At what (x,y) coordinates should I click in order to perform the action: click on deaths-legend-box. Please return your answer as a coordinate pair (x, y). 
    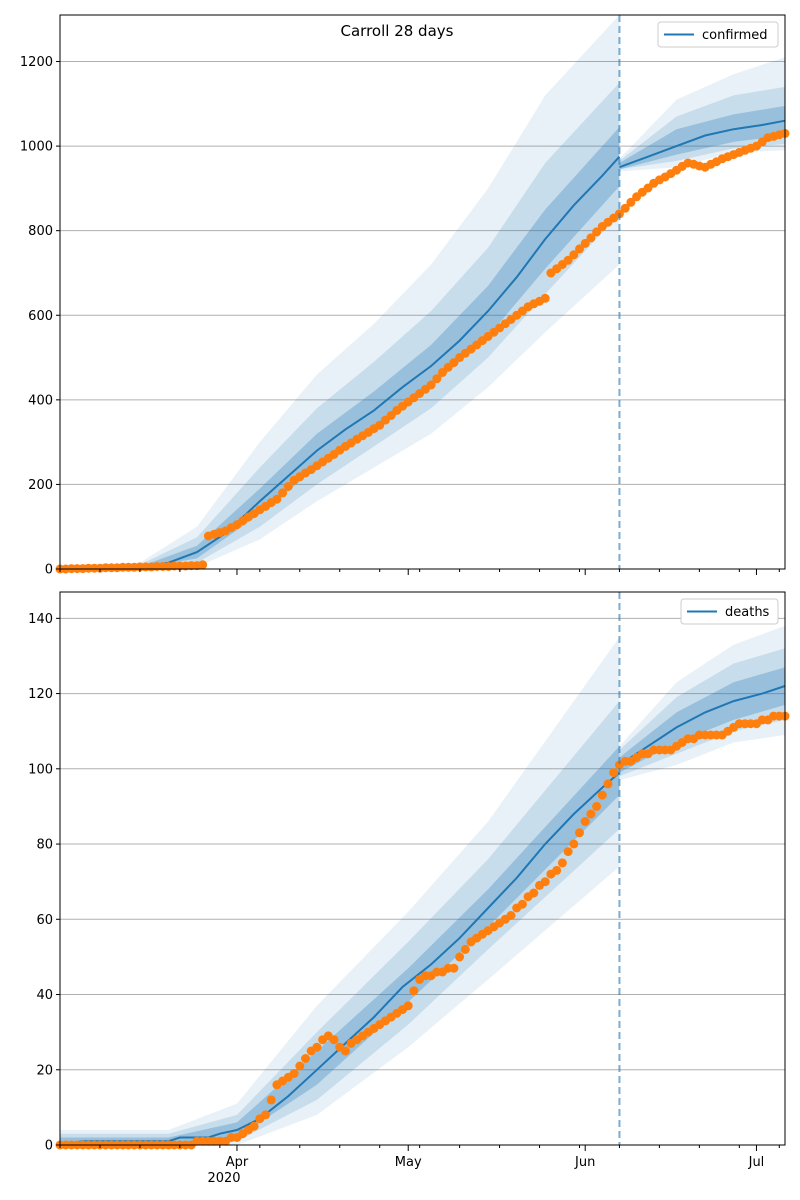
    Looking at the image, I should click on (729, 611).